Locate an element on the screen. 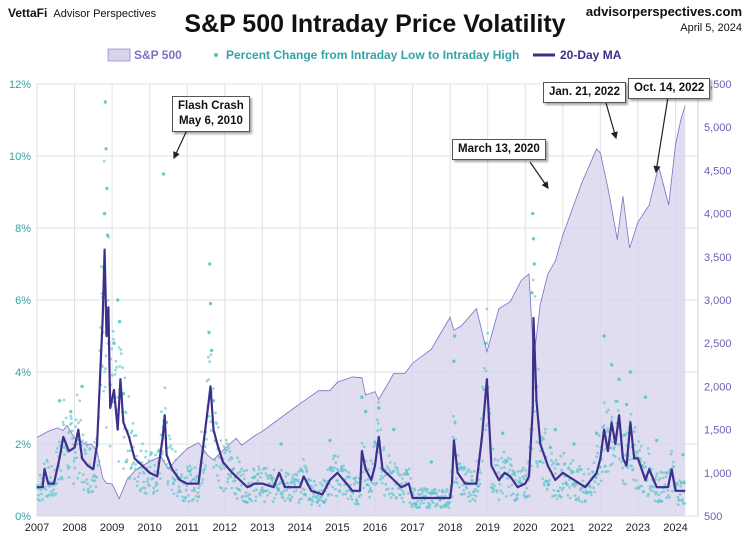 The image size is (750, 544). x-tick-label: 2016 is located at coordinates (375, 528).